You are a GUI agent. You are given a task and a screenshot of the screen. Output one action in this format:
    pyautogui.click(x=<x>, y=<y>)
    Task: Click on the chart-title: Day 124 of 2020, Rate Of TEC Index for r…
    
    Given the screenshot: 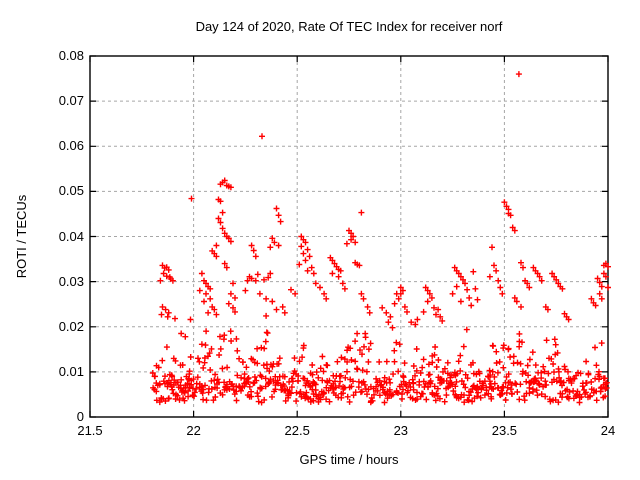 What is the action you would take?
    pyautogui.click(x=349, y=26)
    